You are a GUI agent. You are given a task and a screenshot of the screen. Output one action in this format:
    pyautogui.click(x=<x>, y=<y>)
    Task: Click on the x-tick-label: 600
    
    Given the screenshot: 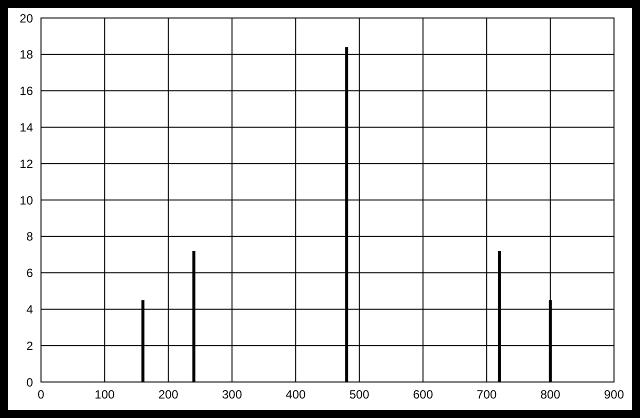 What is the action you would take?
    pyautogui.click(x=423, y=395)
    